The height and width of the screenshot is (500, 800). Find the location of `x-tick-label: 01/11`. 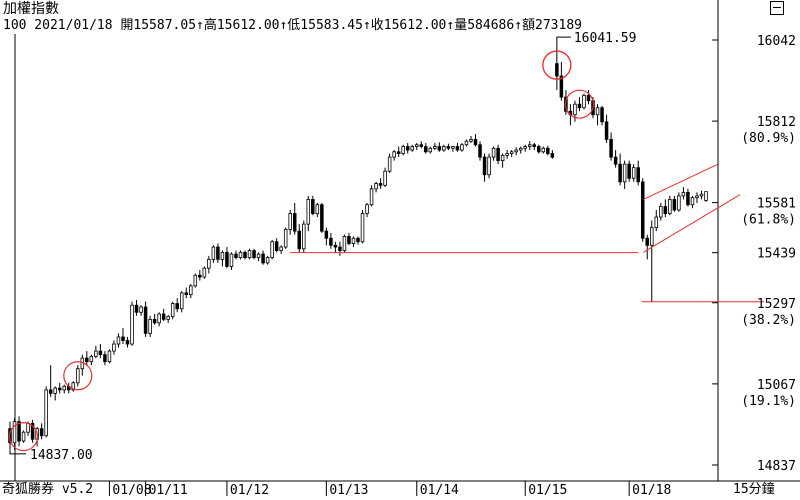

x-tick-label: 01/11 is located at coordinates (168, 490).